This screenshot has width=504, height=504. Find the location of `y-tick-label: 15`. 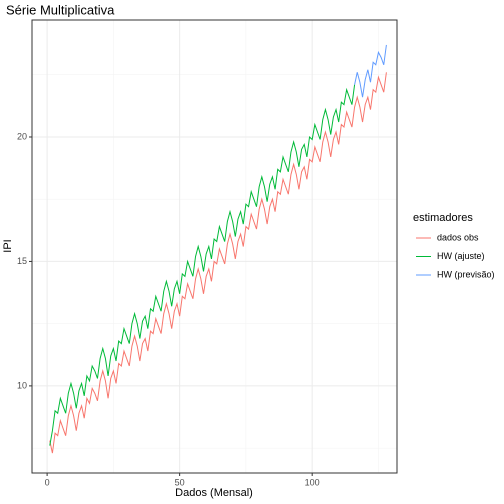

y-tick-label: 15 is located at coordinates (22, 261).